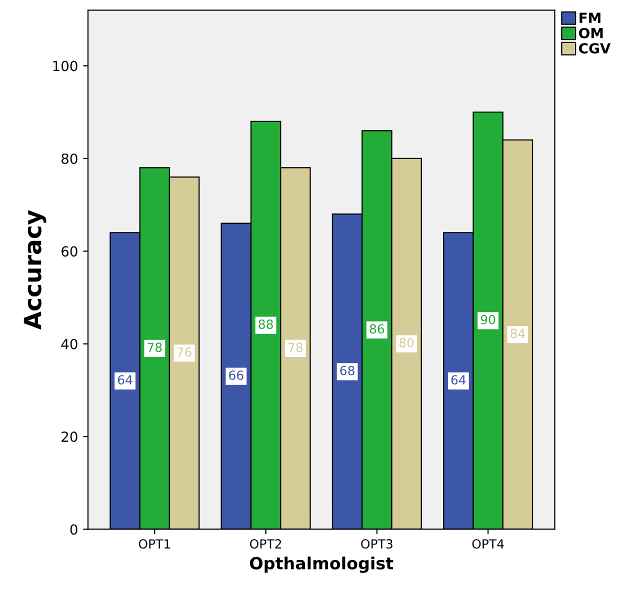 This screenshot has width=624, height=598. I want to click on data-label: 66, so click(236, 375).